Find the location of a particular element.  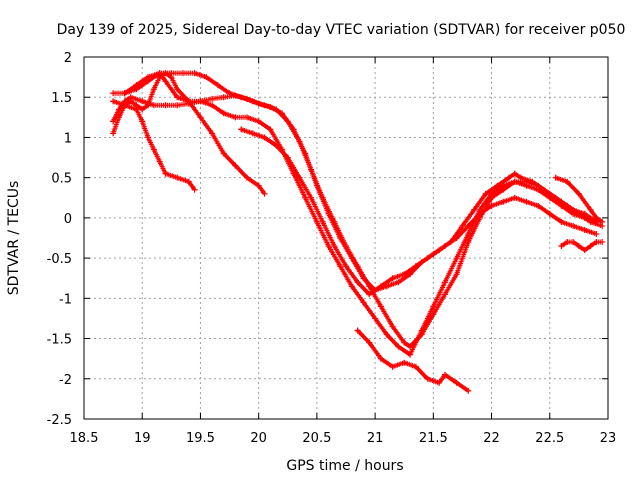

y-tick-label: -2 is located at coordinates (65, 380).